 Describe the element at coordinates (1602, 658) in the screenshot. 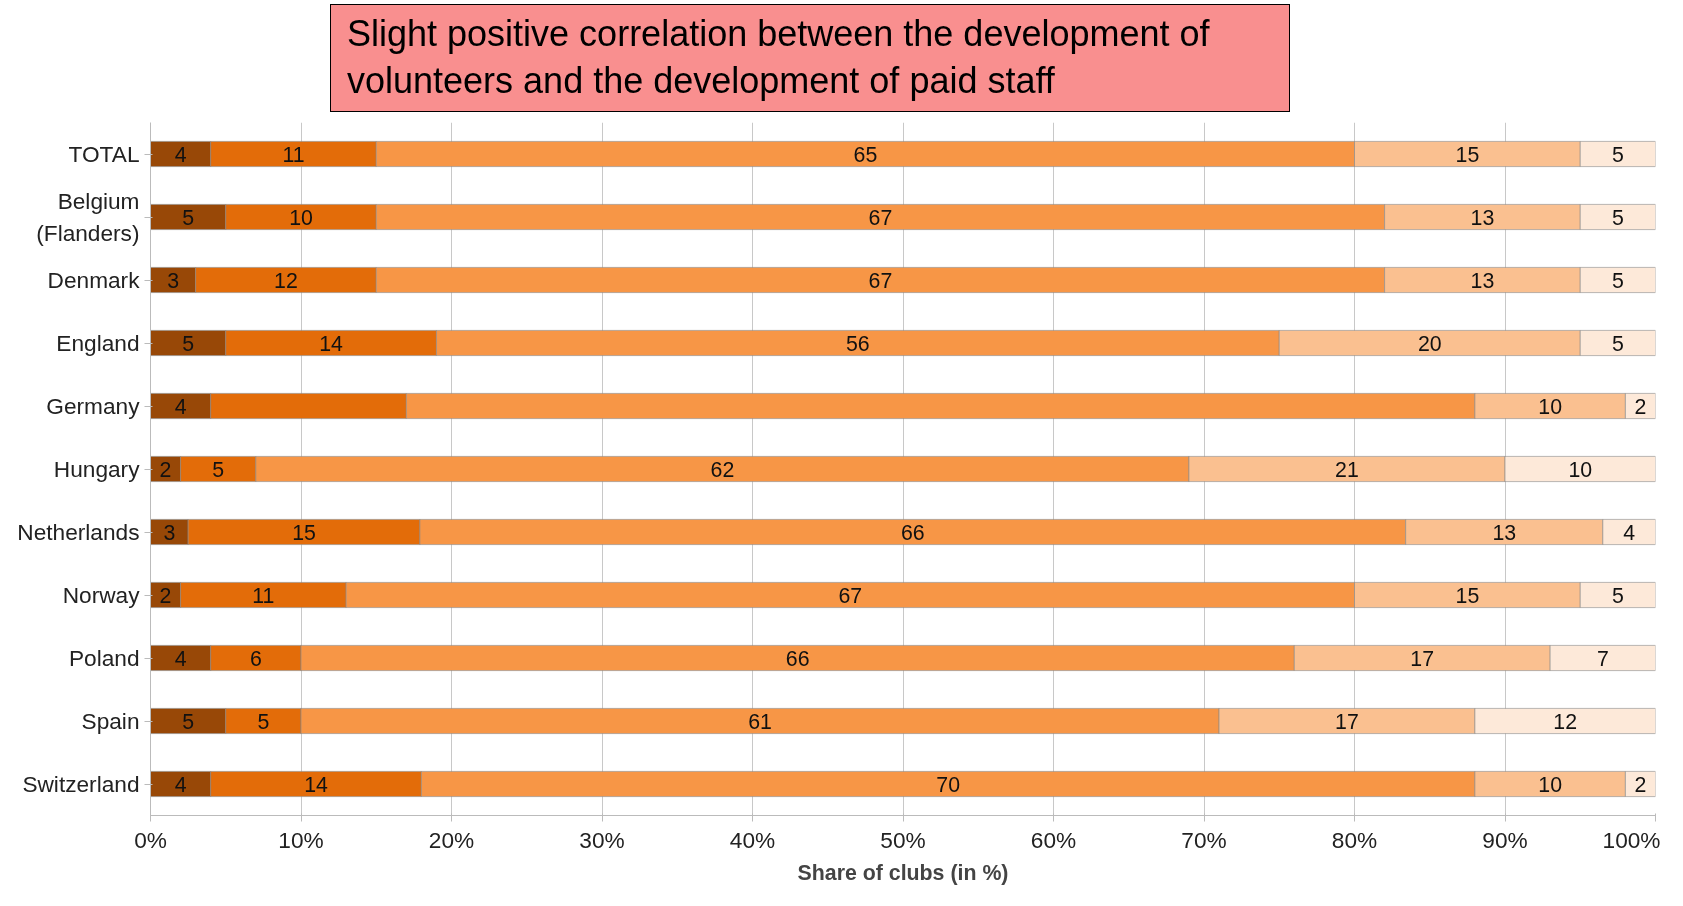

I see `data-label: 7` at that location.